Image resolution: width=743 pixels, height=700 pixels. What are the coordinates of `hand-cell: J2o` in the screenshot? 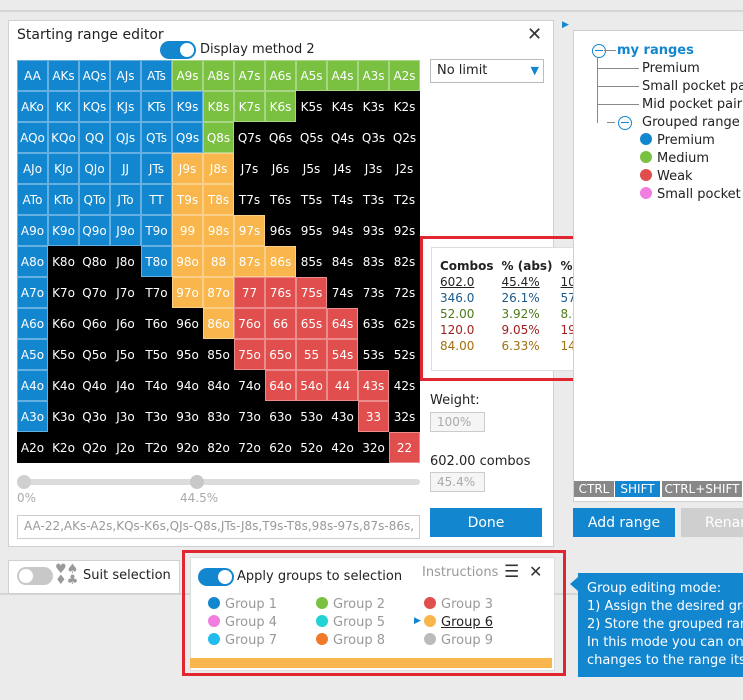 It's located at (125, 447).